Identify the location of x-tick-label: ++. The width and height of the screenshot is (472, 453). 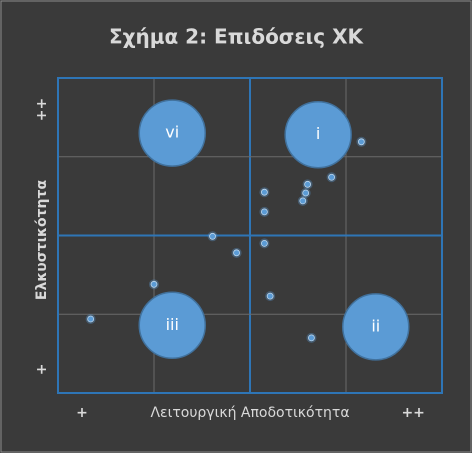
(412, 413).